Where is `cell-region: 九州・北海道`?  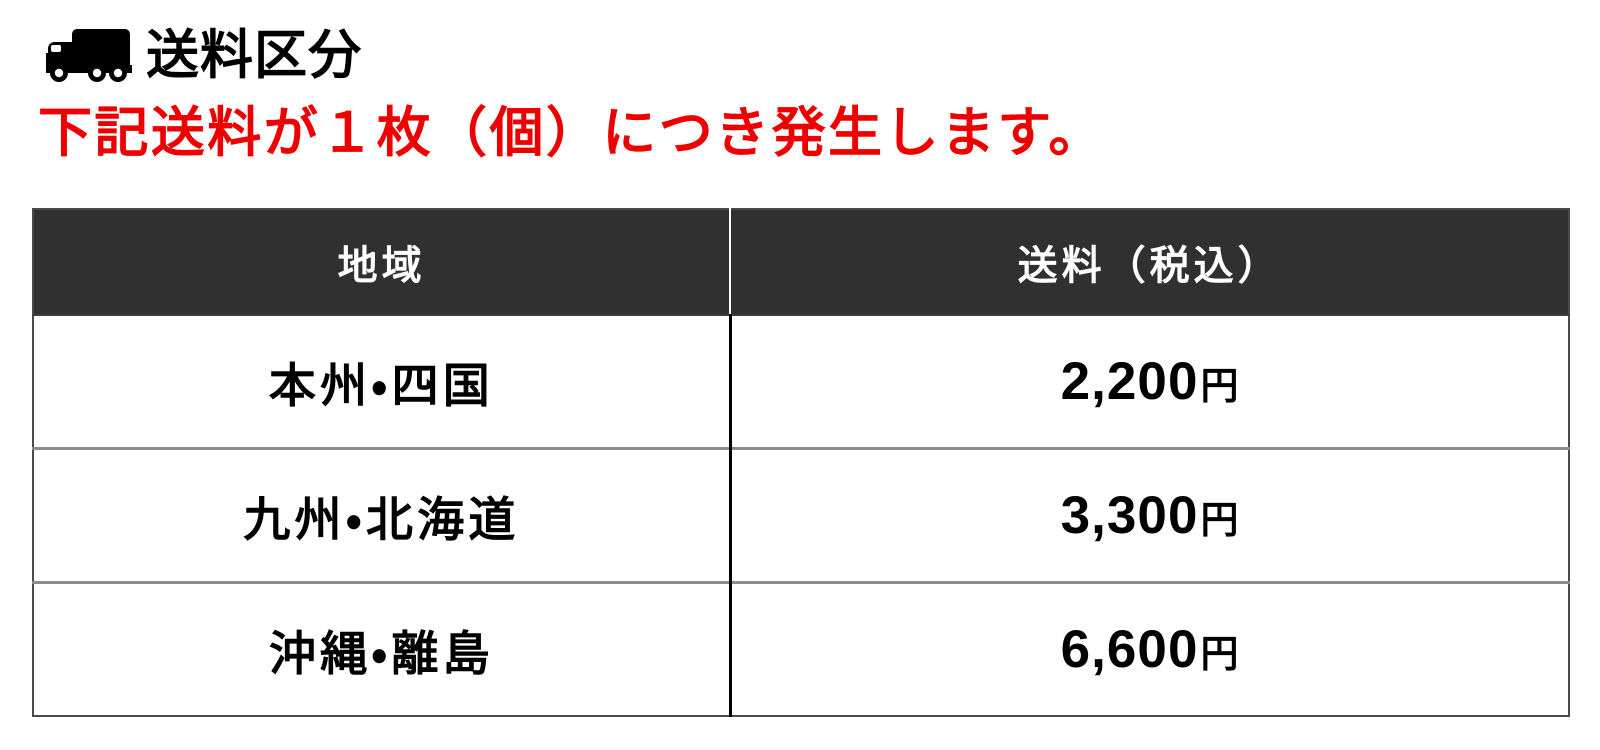
cell-region: 九州・北海道 is located at coordinates (382, 515).